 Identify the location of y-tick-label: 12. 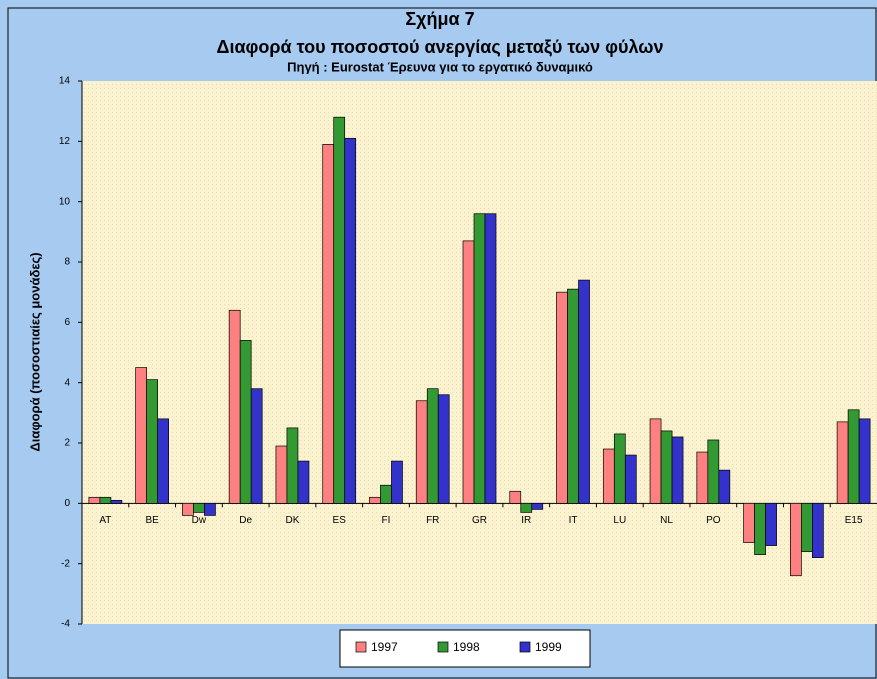
(65, 141).